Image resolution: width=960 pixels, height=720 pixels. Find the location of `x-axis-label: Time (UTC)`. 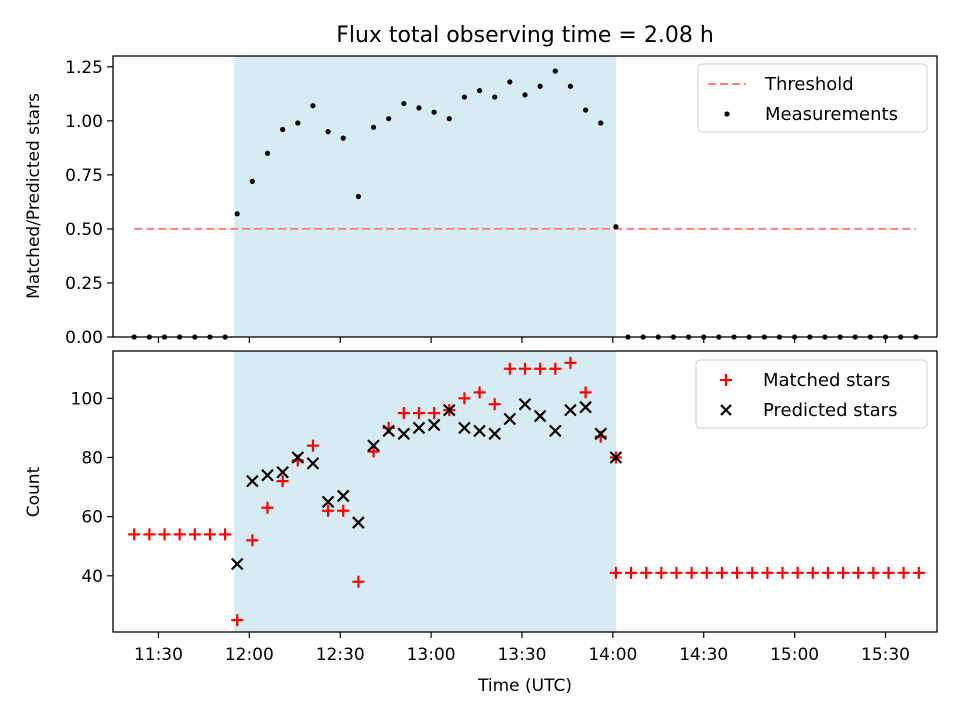

x-axis-label: Time (UTC) is located at coordinates (524, 686).